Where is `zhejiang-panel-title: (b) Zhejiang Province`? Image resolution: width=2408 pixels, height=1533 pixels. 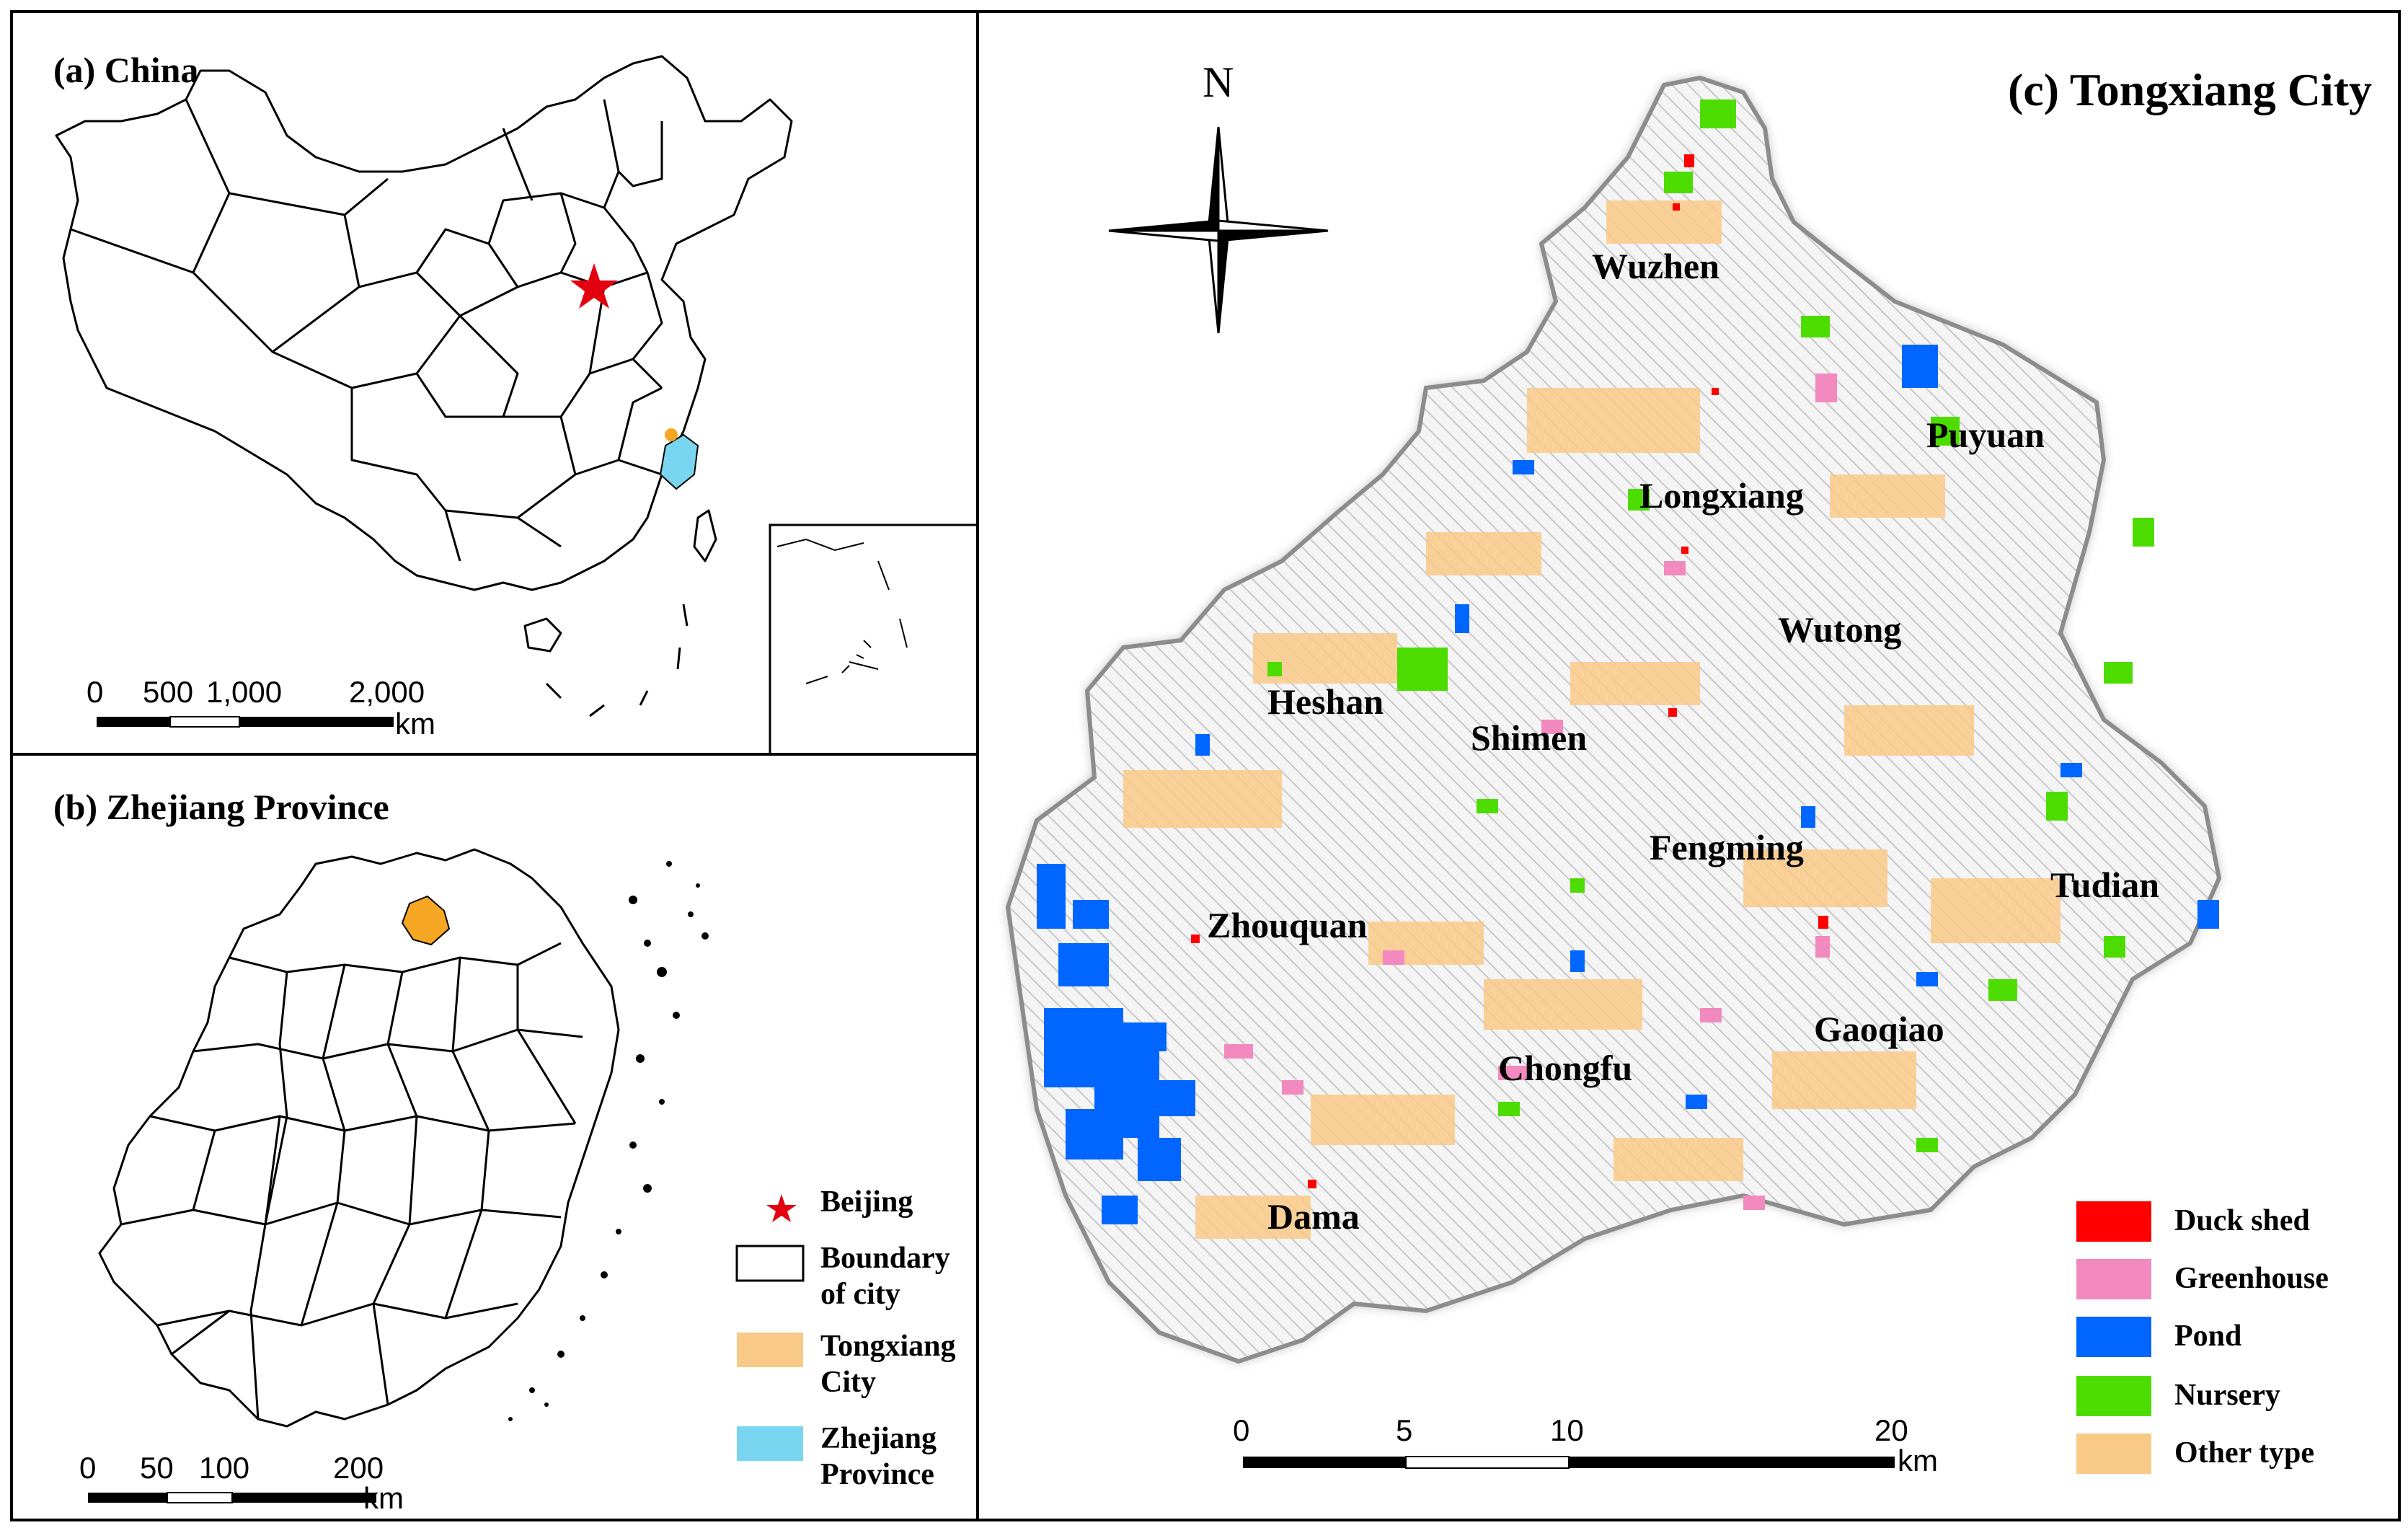 zhejiang-panel-title: (b) Zhejiang Province is located at coordinates (221, 807).